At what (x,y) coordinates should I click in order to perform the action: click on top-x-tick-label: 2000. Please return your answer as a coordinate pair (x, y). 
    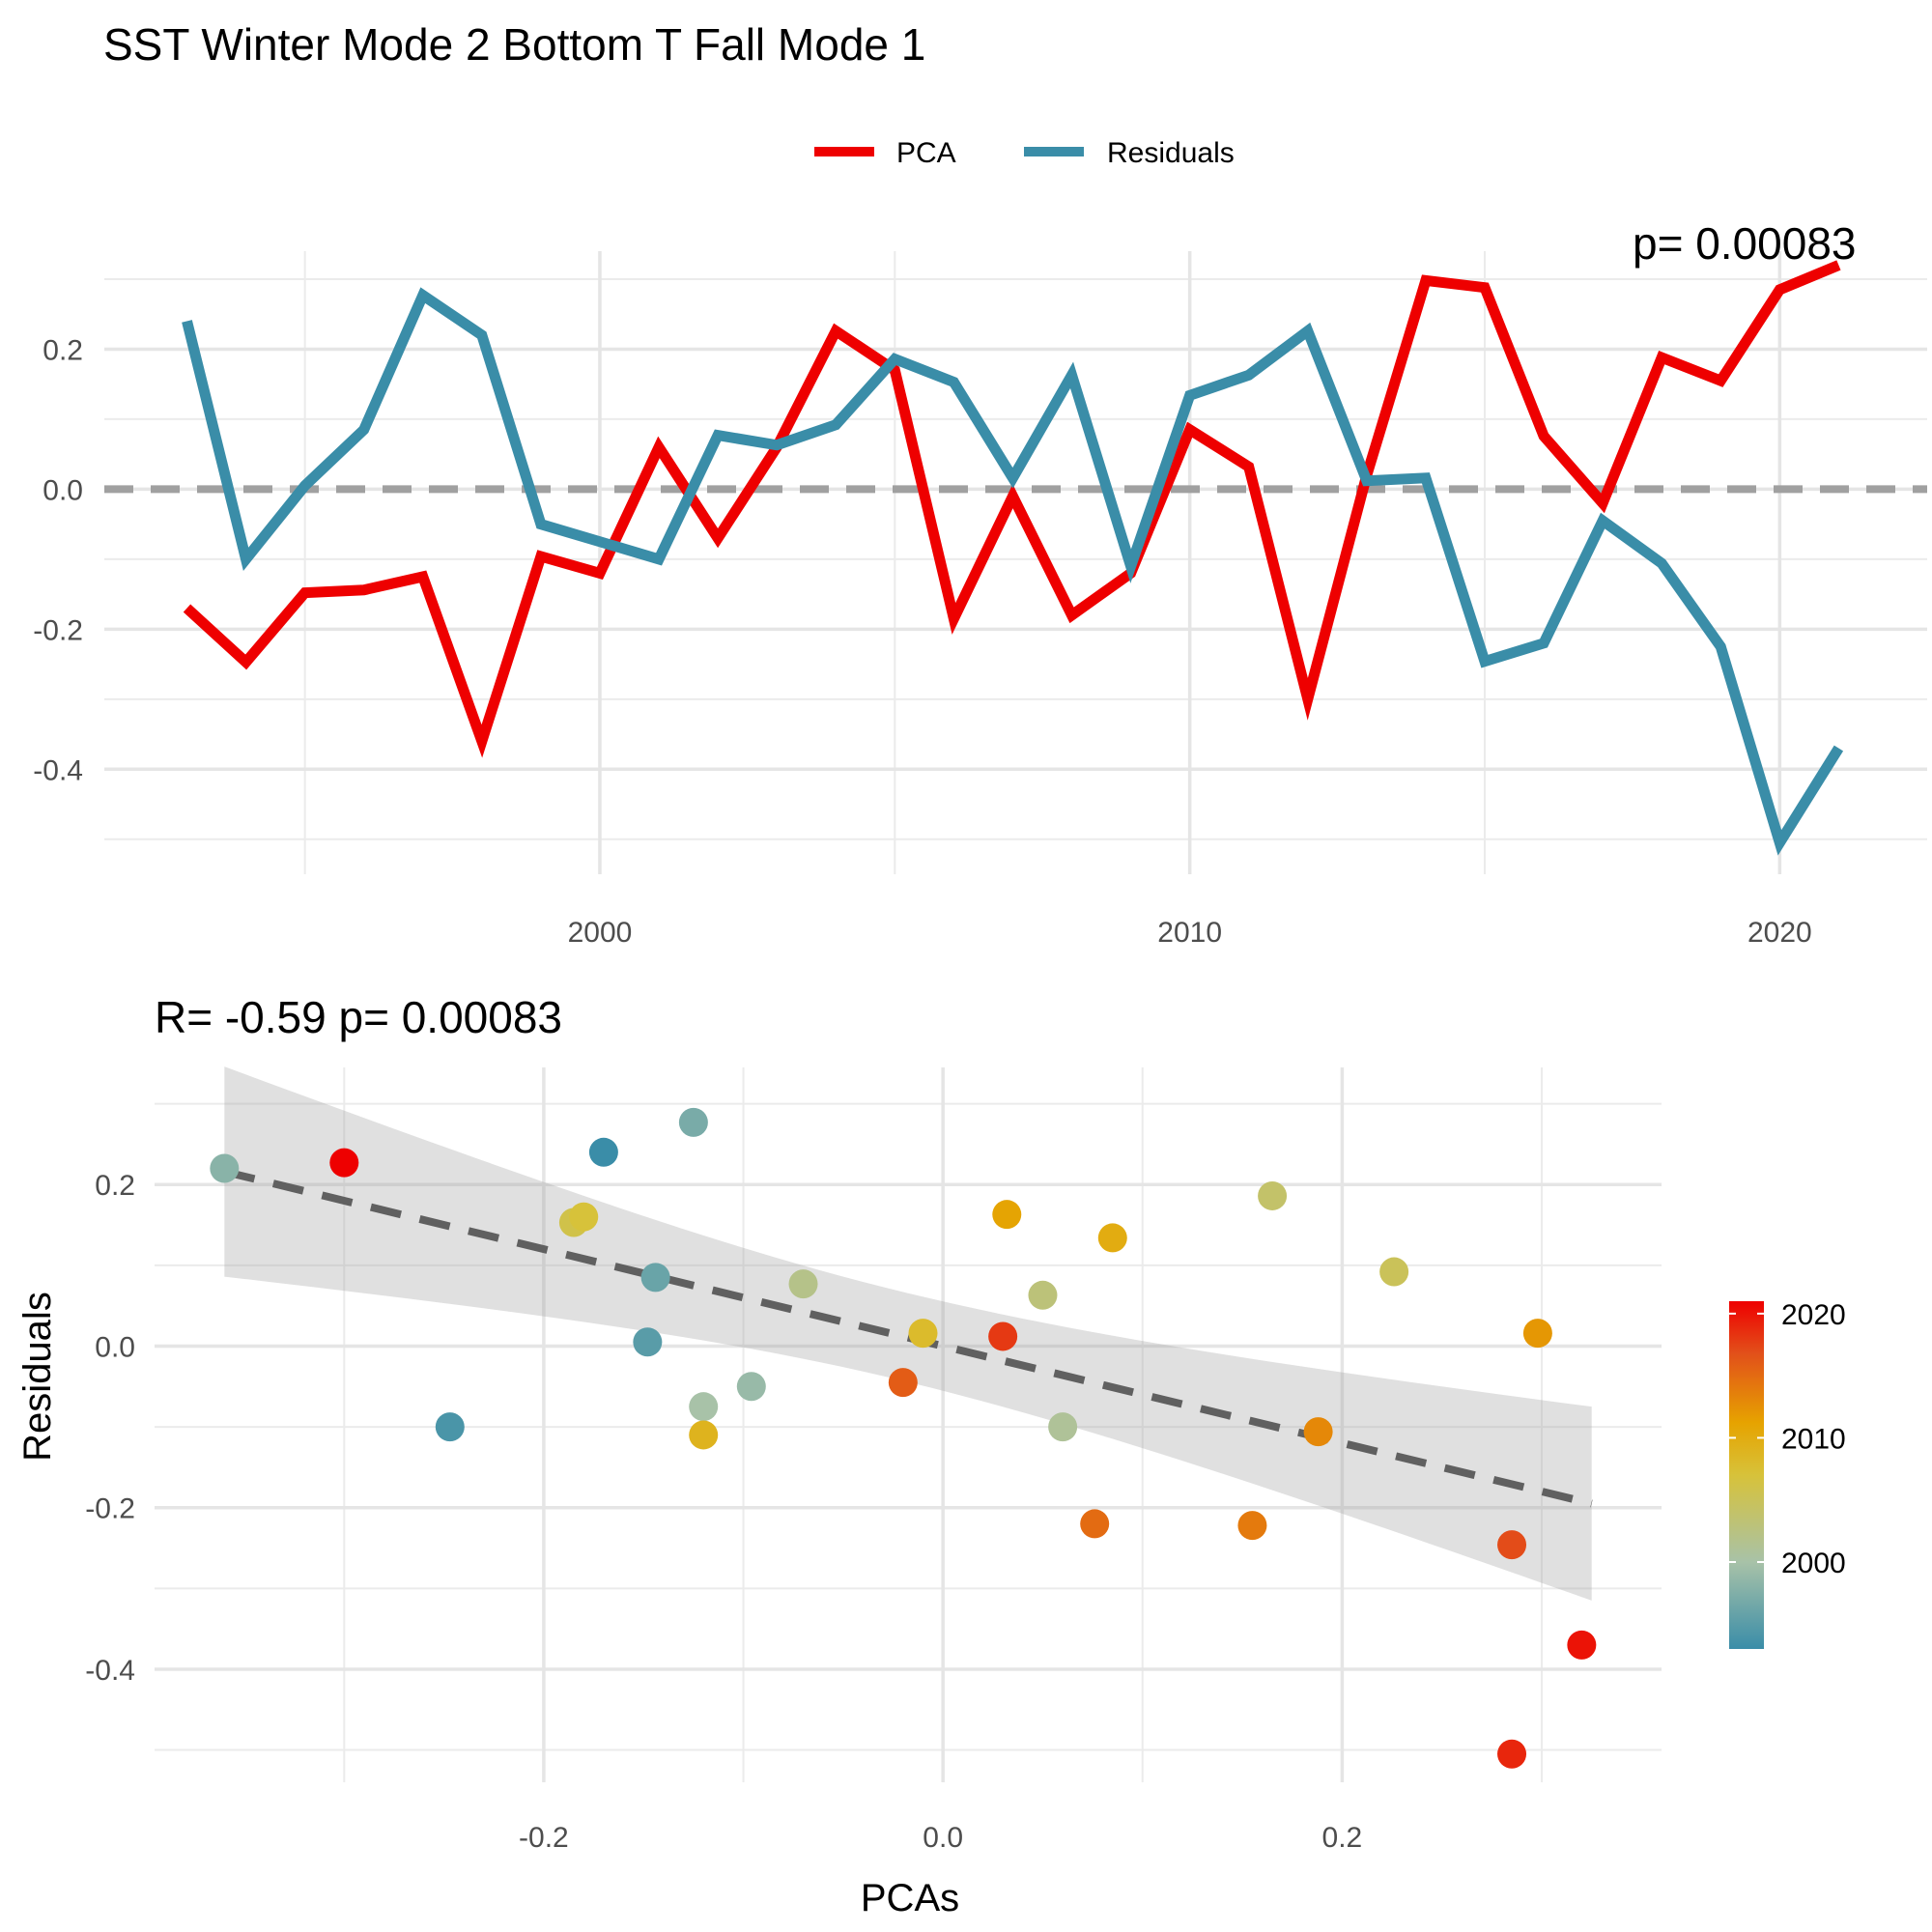
    Looking at the image, I should click on (600, 933).